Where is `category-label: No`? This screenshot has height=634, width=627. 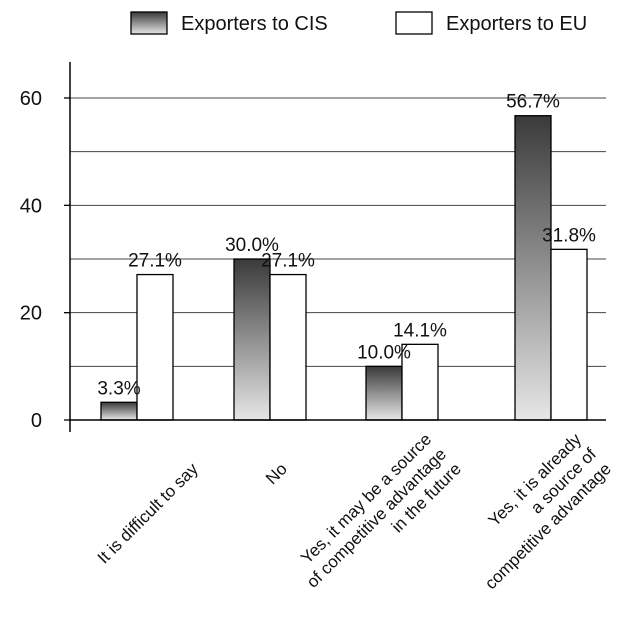 category-label: No is located at coordinates (276, 473).